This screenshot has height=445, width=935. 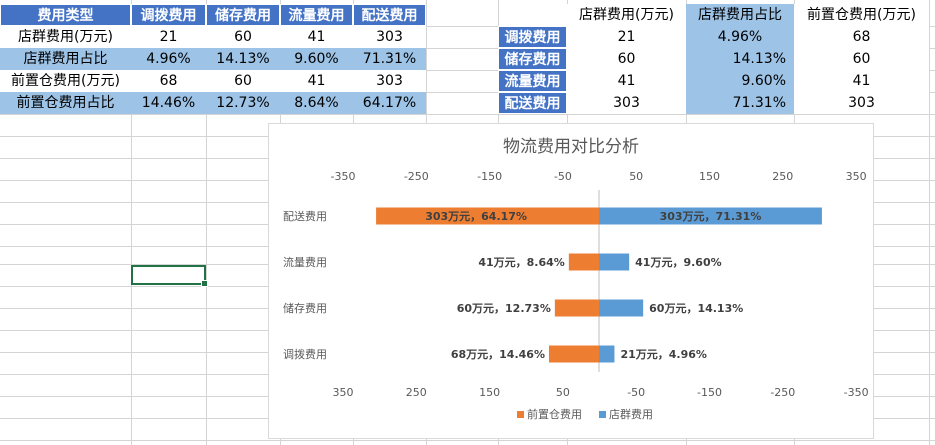 What do you see at coordinates (571, 147) in the screenshot?
I see `chart-title: 物流费用对比分析` at bounding box center [571, 147].